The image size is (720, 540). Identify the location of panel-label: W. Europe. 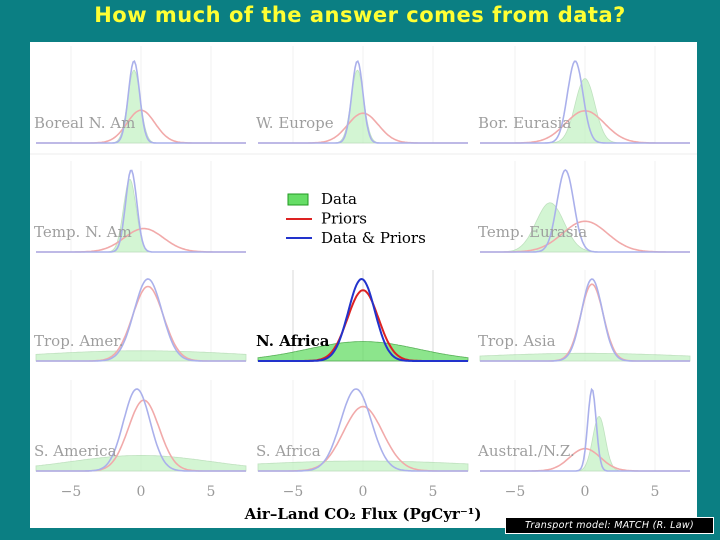
(295, 123).